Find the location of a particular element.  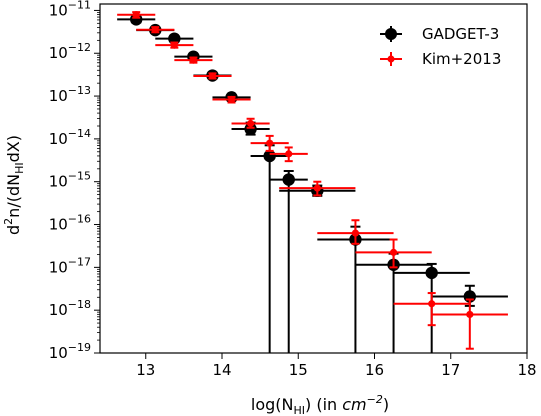

y-tick-label: 10−13 is located at coordinates (70, 94).